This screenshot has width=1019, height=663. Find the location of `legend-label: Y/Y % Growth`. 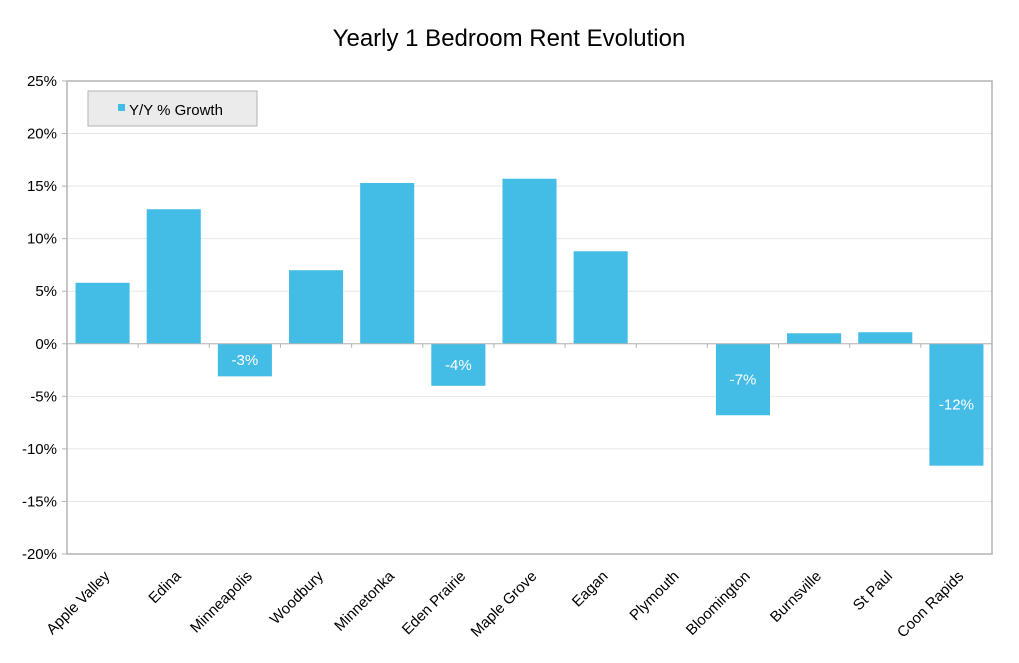

legend-label: Y/Y % Growth is located at coordinates (176, 110).